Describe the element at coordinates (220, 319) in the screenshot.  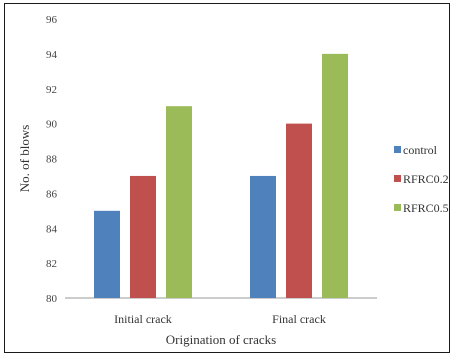
I see `category-labels: Initial crack Final crack` at that location.